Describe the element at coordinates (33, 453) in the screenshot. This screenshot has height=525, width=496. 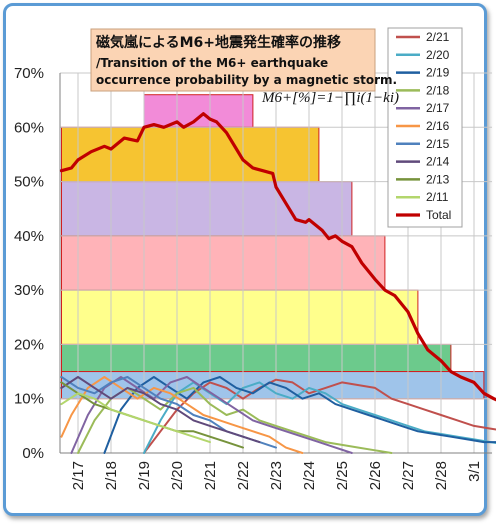
I see `y-tick-label: 0%` at that location.